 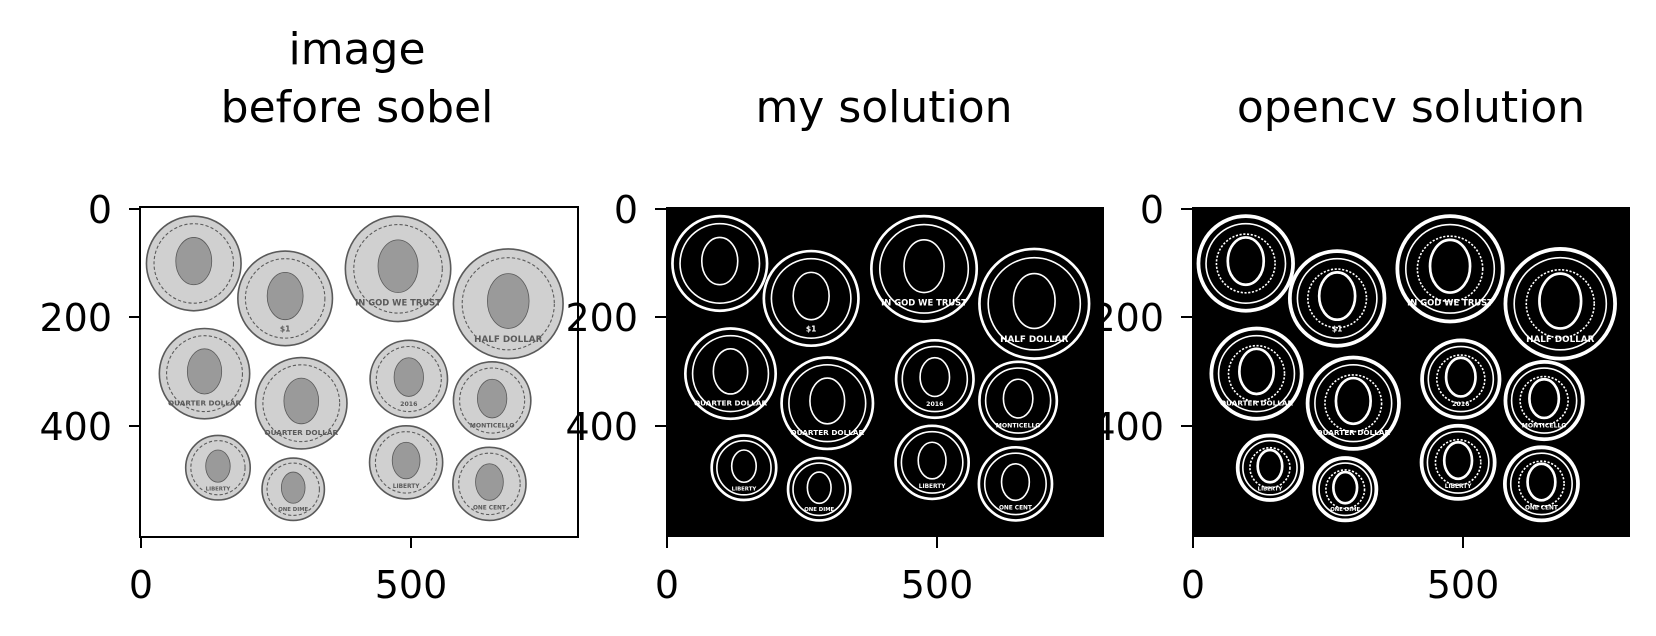 I want to click on coin-half-dollar-eagle: HALF DOLLAR, so click(x=1560, y=304).